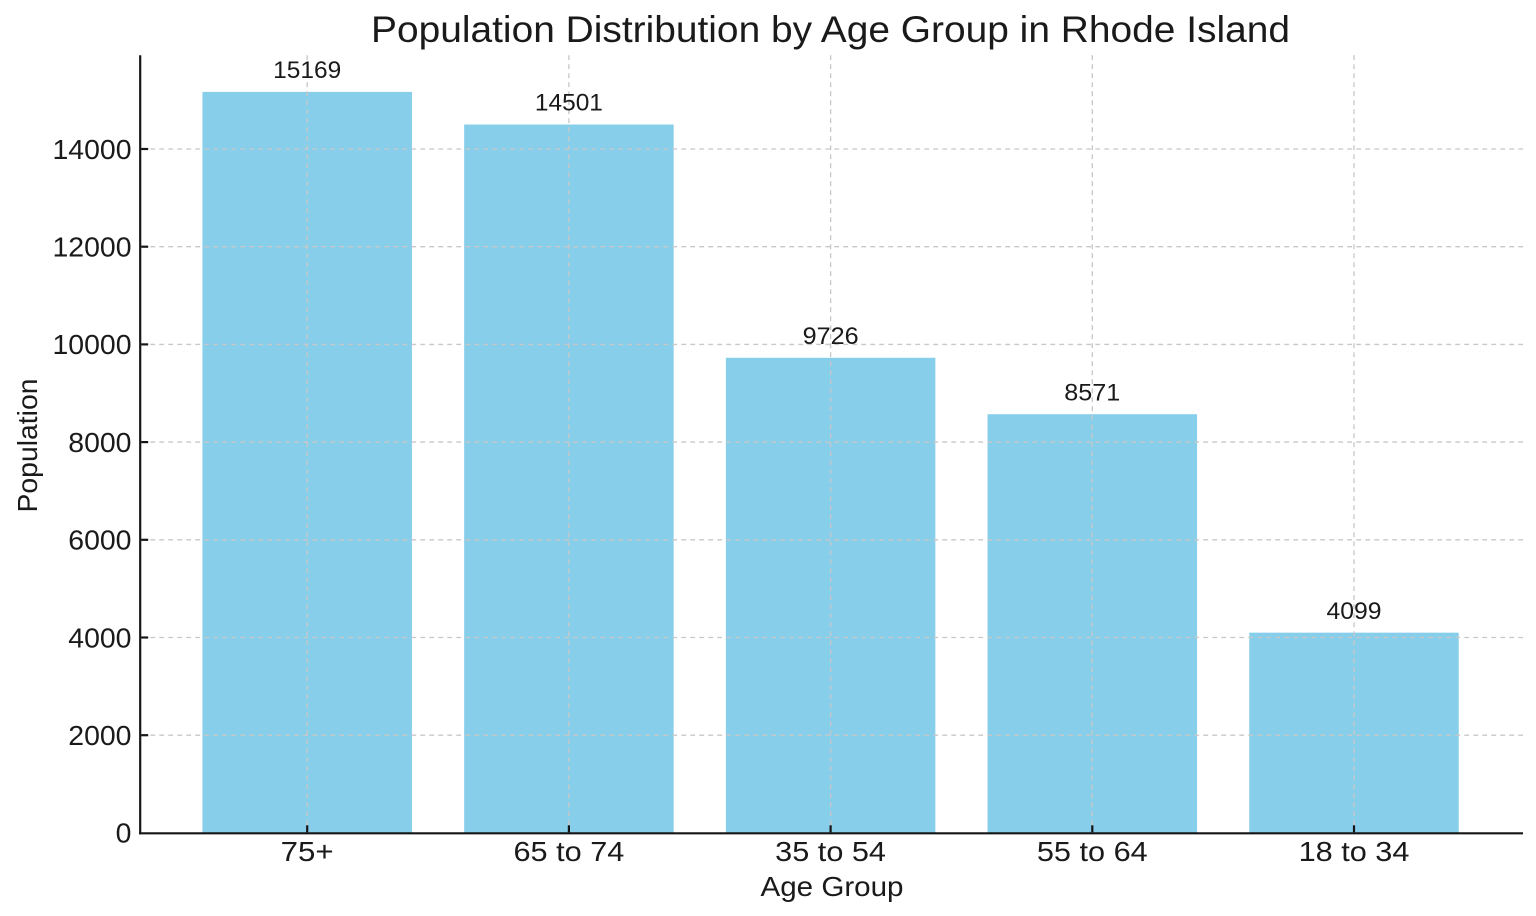  I want to click on svg-text: Age Group, so click(832, 886).